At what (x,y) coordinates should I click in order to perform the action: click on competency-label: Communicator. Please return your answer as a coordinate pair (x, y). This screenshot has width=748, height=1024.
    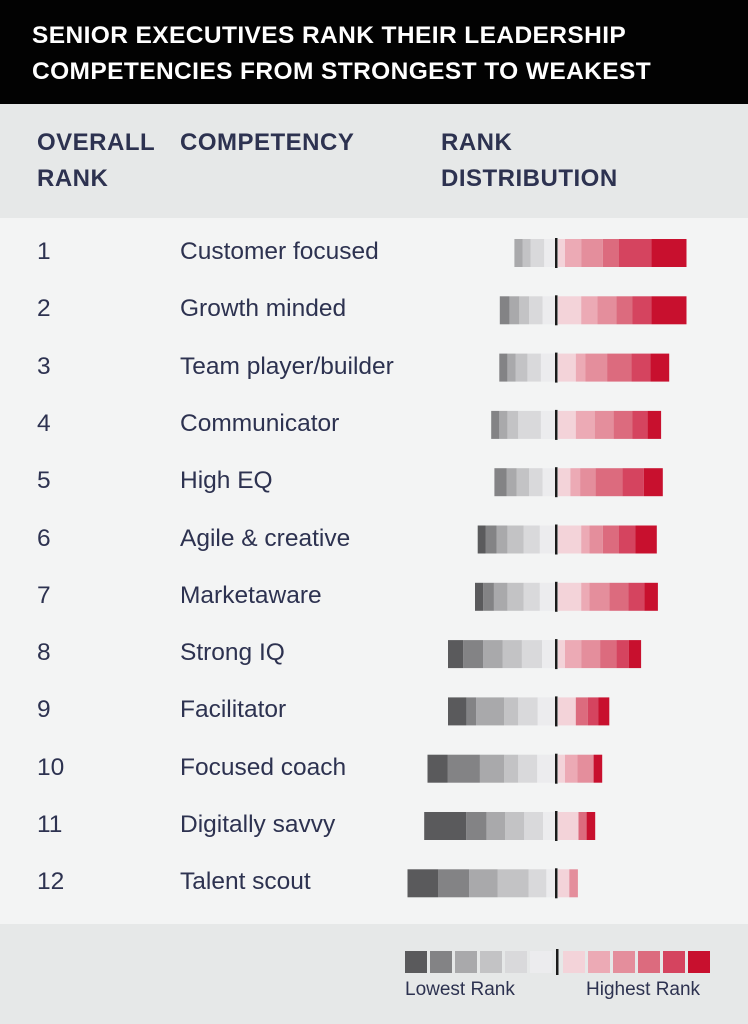
    Looking at the image, I should click on (260, 423).